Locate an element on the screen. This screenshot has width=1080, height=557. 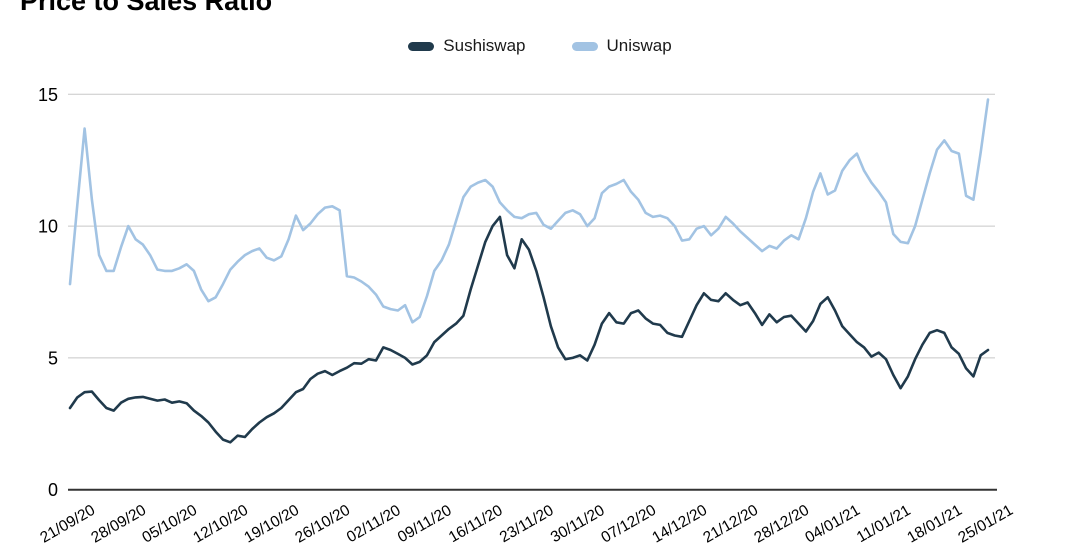
sushiswap-legend-swatch-icon is located at coordinates (421, 46).